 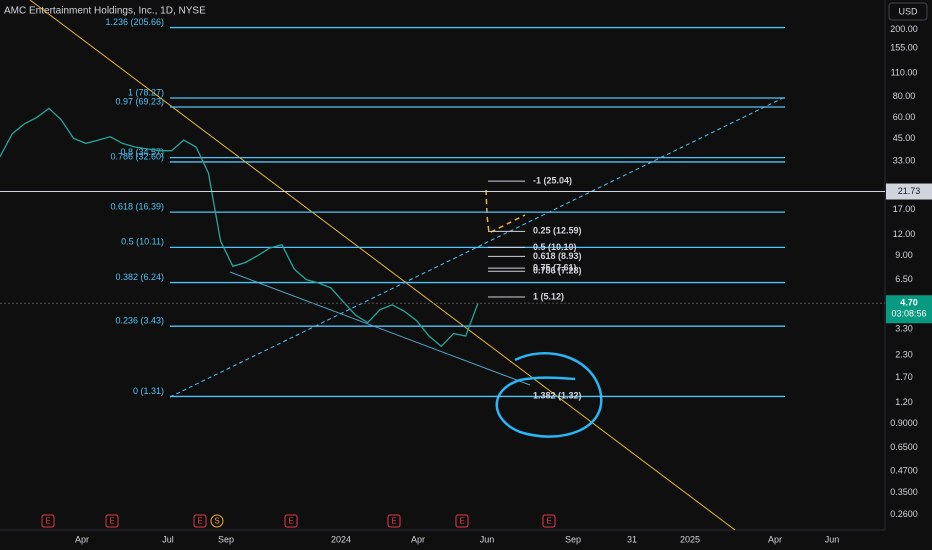 What do you see at coordinates (139, 321) in the screenshot?
I see `fib-label: 0.236 (3.43)` at bounding box center [139, 321].